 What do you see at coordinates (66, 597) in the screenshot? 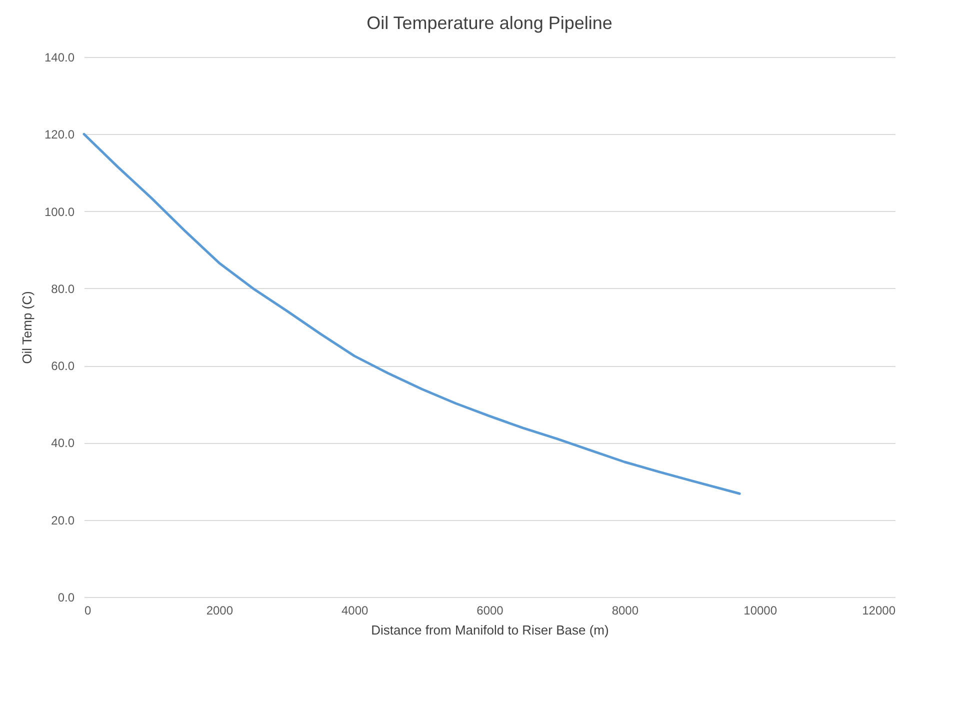
I see `y-tick-label: 0.0` at bounding box center [66, 597].